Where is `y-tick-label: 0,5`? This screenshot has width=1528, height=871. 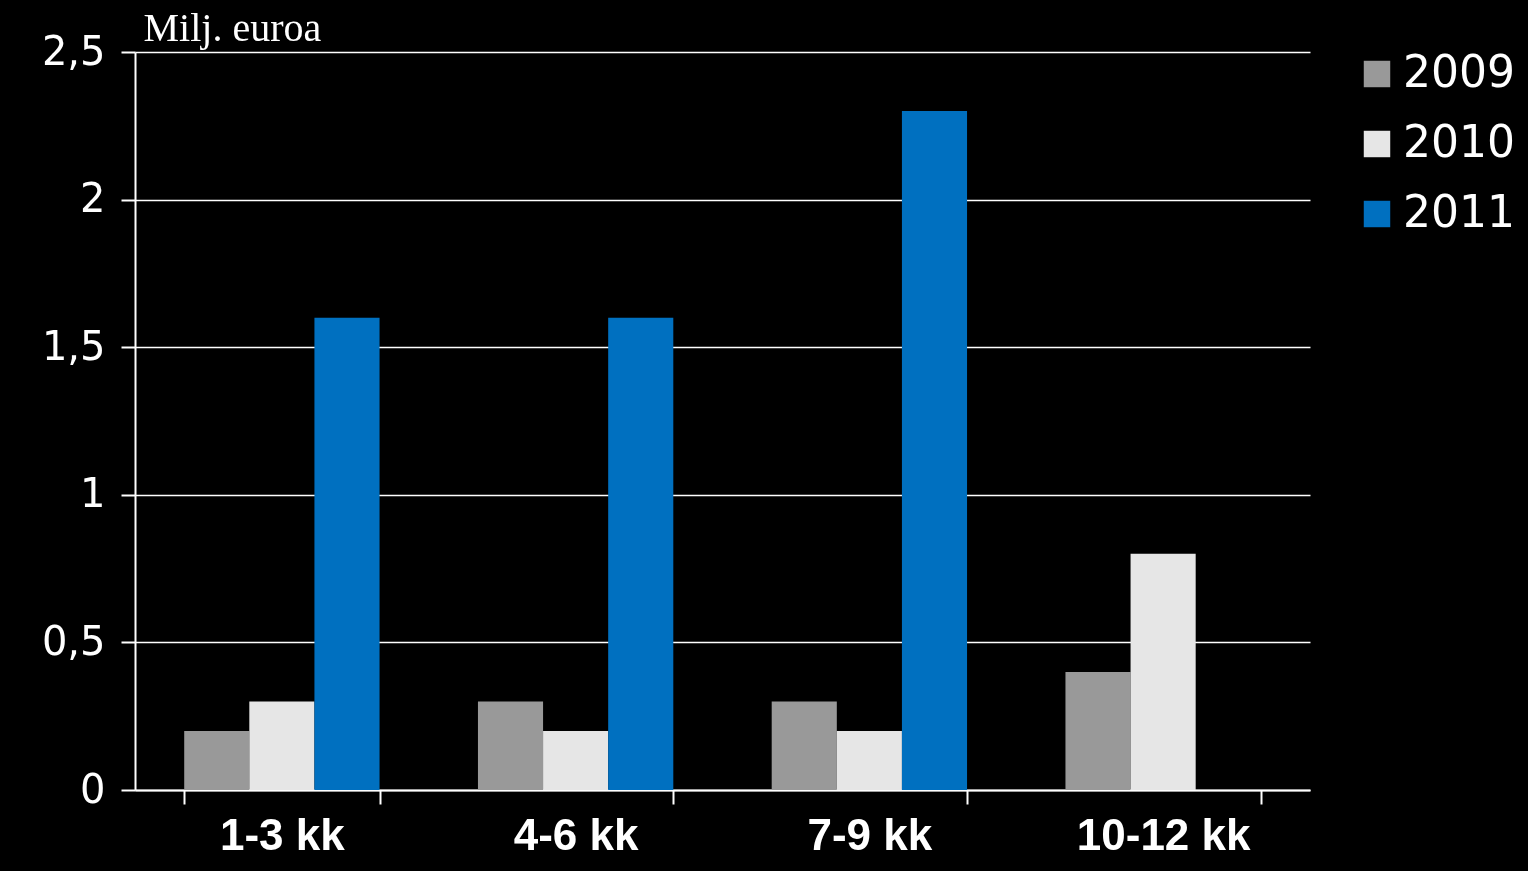
y-tick-label: 0,5 is located at coordinates (73, 640).